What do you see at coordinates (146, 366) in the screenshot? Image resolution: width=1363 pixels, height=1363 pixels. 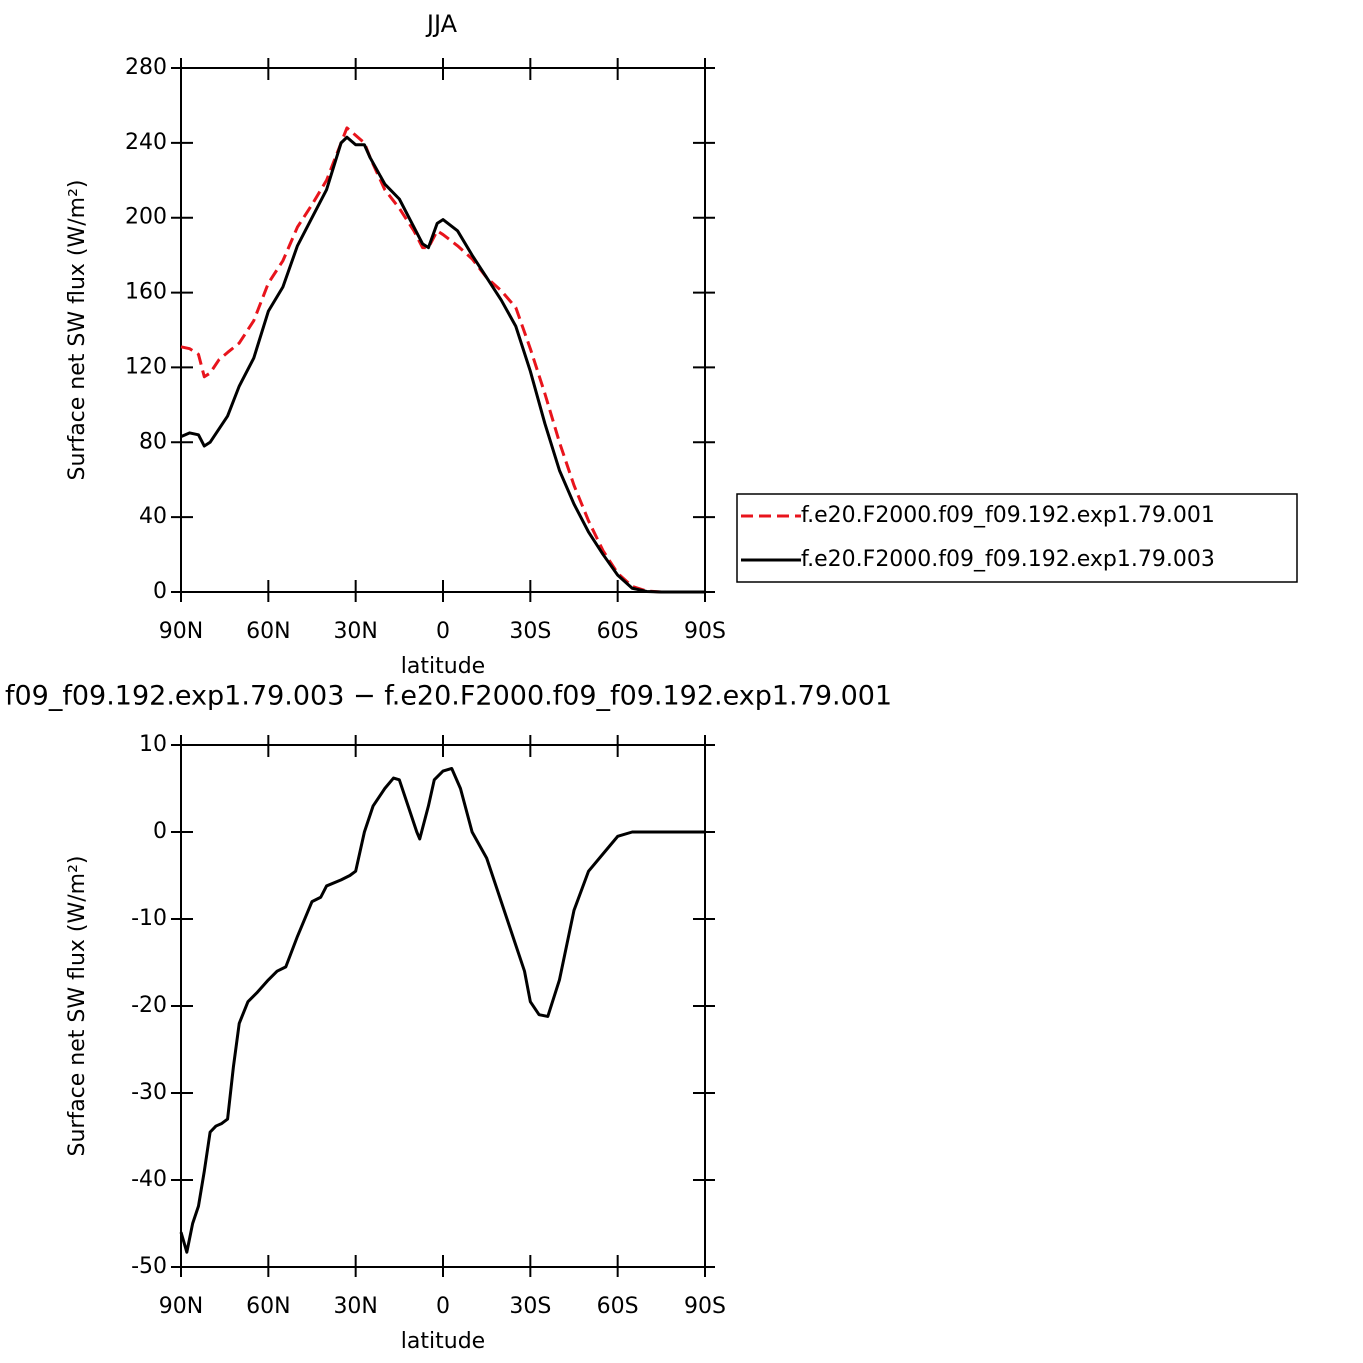 I see `y-tick-label: 120` at bounding box center [146, 366].